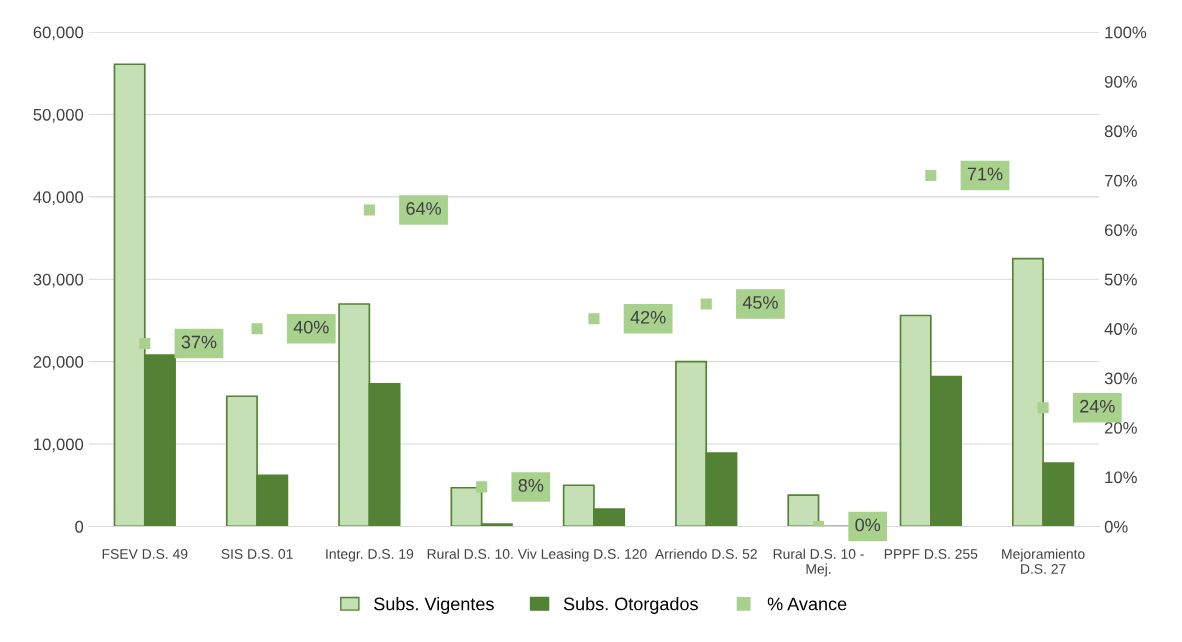 This screenshot has height=642, width=1182. I want to click on x-tick-label: SIS D.S. 01, so click(257, 554).